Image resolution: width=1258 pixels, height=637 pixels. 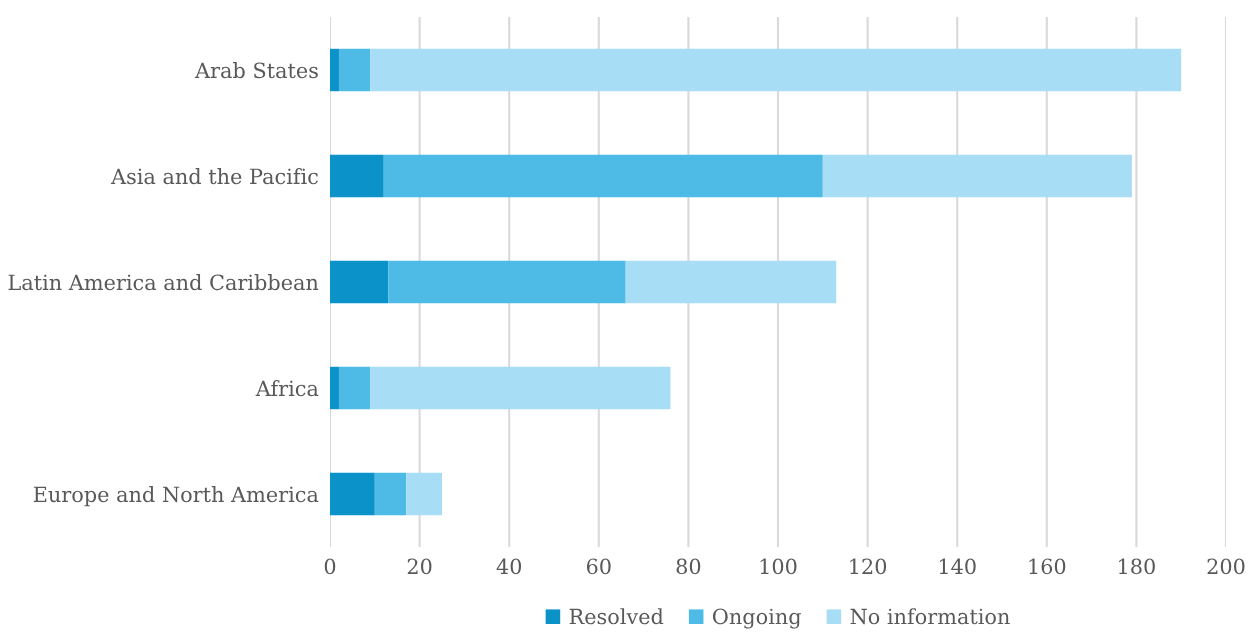 What do you see at coordinates (256, 70) in the screenshot?
I see `y-tick-label: Arab States` at bounding box center [256, 70].